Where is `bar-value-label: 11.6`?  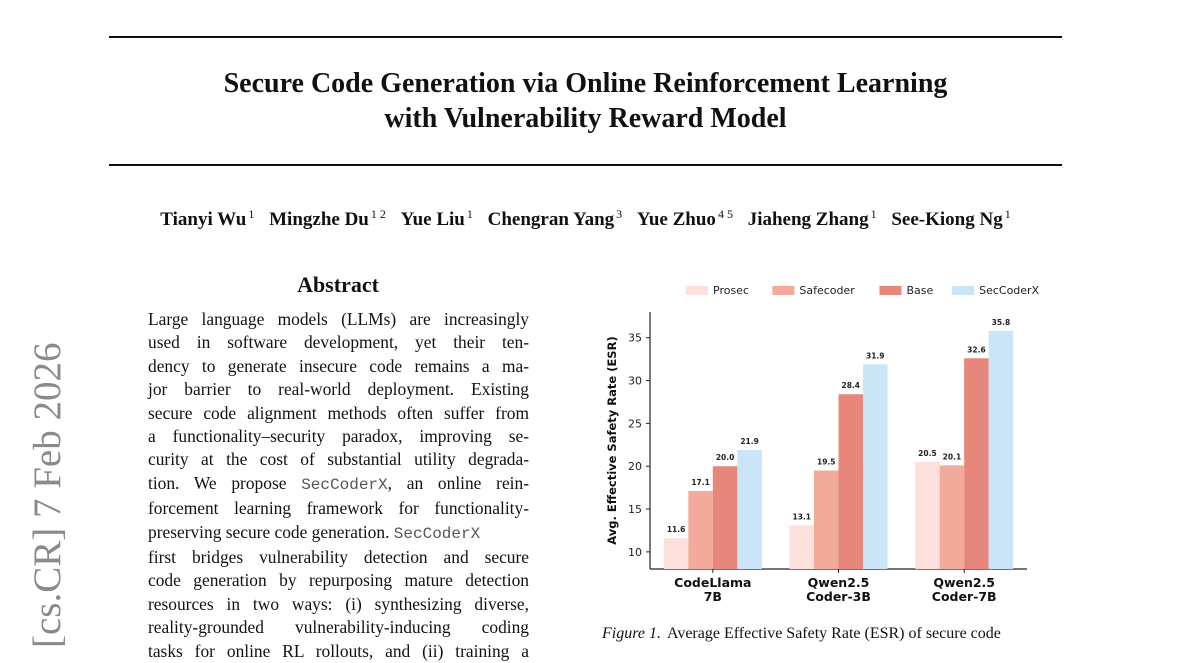 bar-value-label: 11.6 is located at coordinates (676, 529).